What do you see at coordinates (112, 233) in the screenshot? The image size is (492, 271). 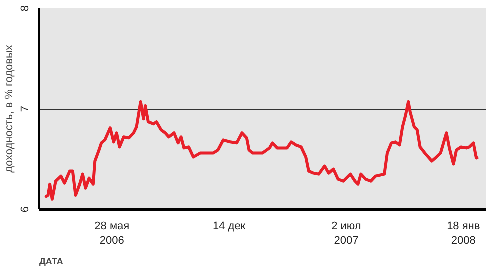 I see `x-tick-label: 28 мая 2006` at bounding box center [112, 233].